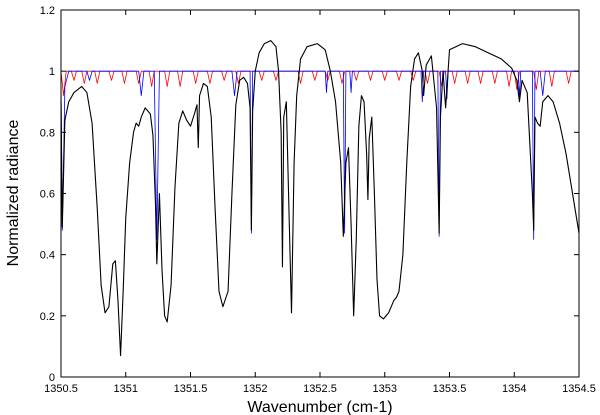 The image size is (600, 415). Describe the element at coordinates (47, 195) in the screenshot. I see `y-tick-label: 0.6` at that location.